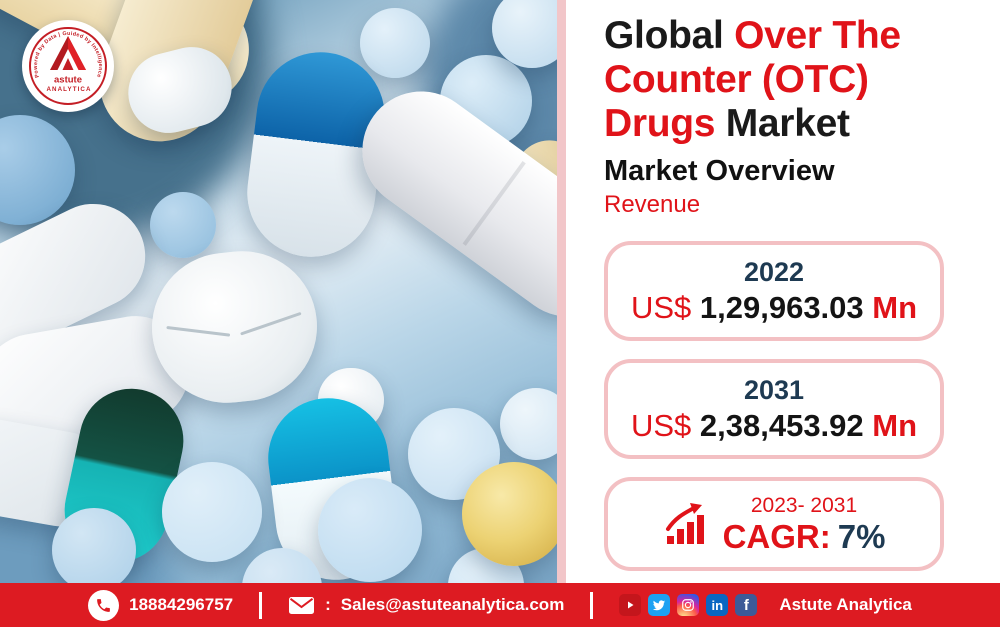 This screenshot has width=1000, height=627. I want to click on title-segment-red: Over The Counter (OTC) Drugs, so click(752, 80).